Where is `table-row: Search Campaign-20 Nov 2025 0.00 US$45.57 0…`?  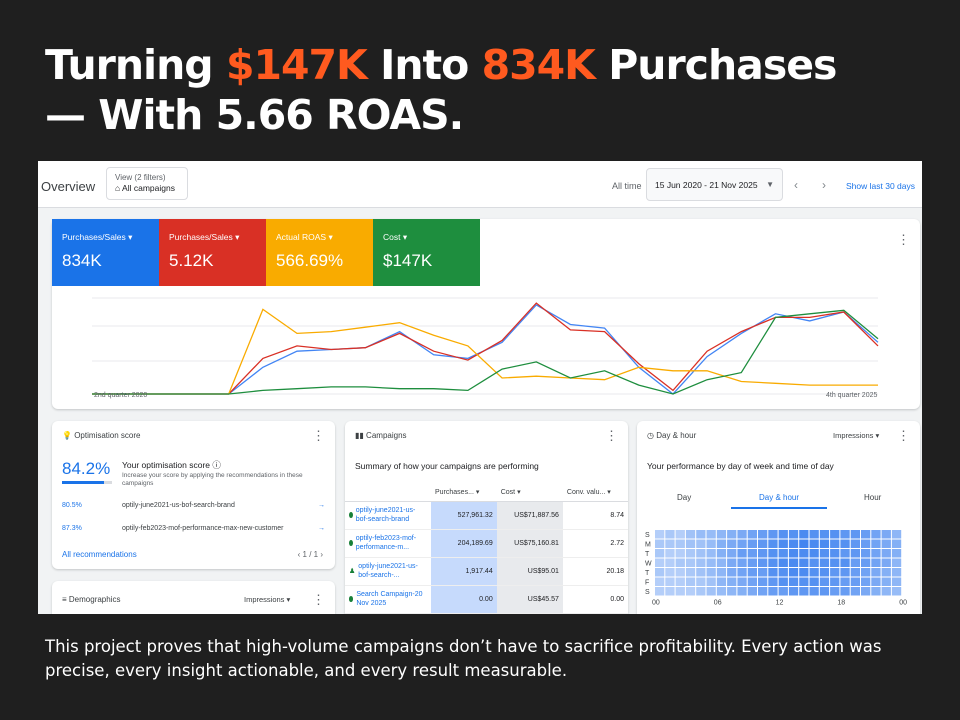
table-row: Search Campaign-20 Nov 2025 0.00 US$45.57 0… is located at coordinates (486, 599).